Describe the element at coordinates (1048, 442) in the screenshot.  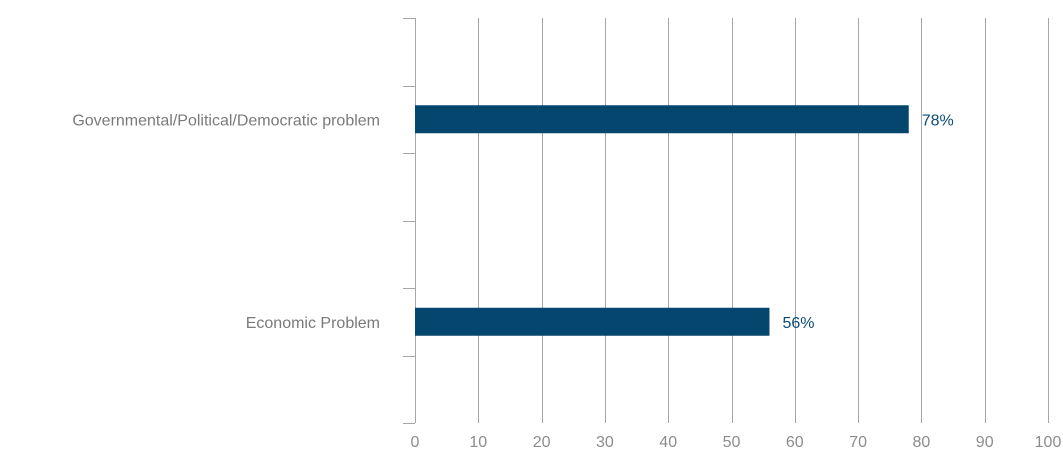
I see `x-tick-label-100: 100` at that location.